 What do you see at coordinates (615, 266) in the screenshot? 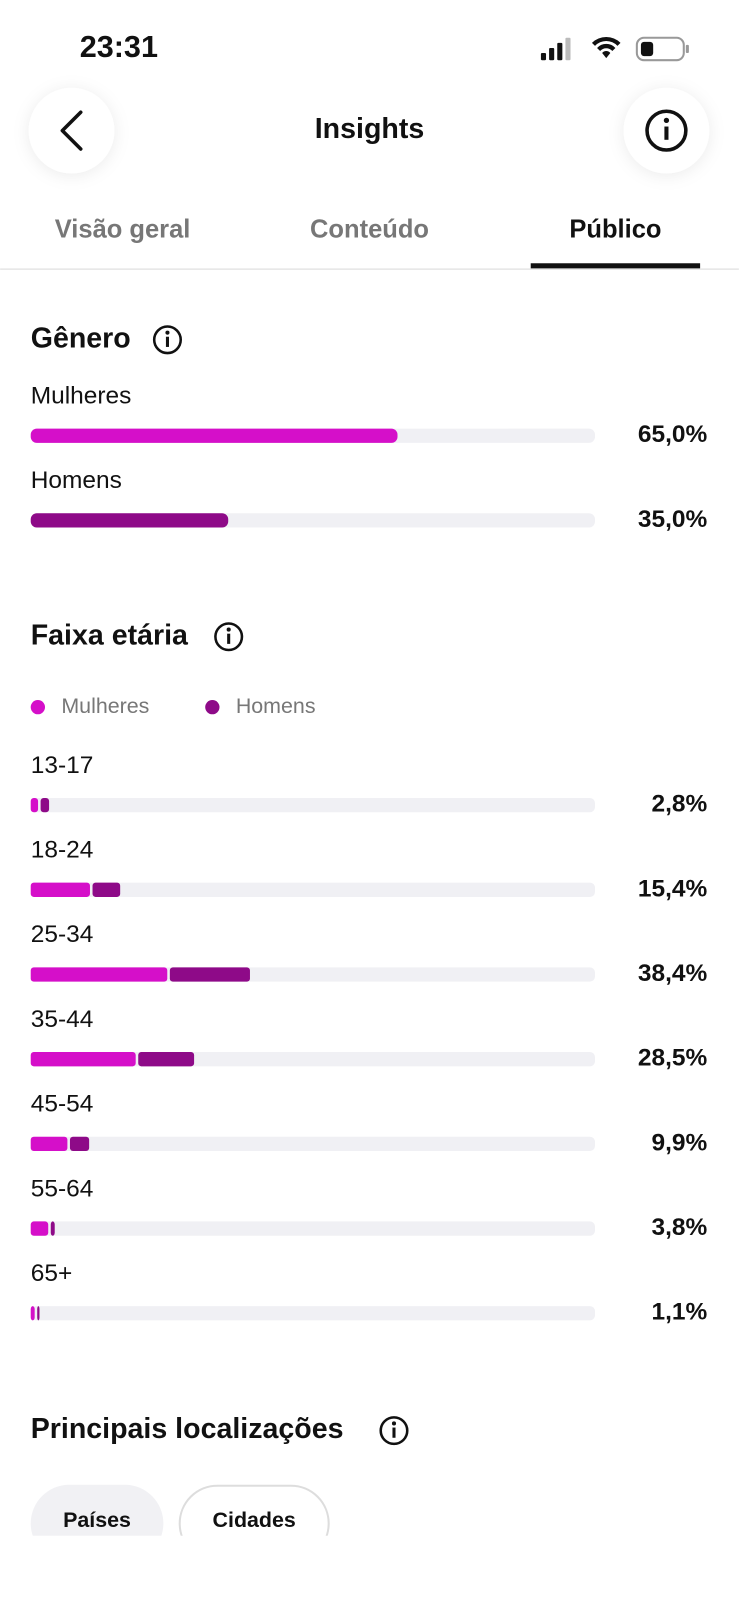
I see `tab-indicator` at bounding box center [615, 266].